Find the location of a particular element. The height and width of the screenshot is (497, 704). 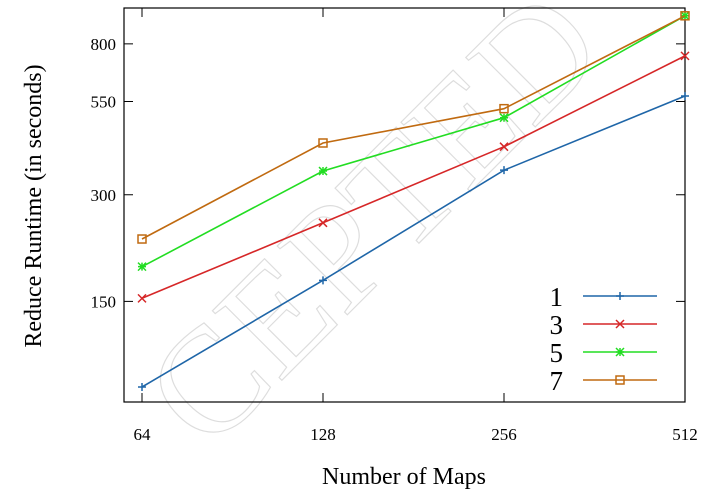

legend-entry-5: 5 is located at coordinates (603, 353).